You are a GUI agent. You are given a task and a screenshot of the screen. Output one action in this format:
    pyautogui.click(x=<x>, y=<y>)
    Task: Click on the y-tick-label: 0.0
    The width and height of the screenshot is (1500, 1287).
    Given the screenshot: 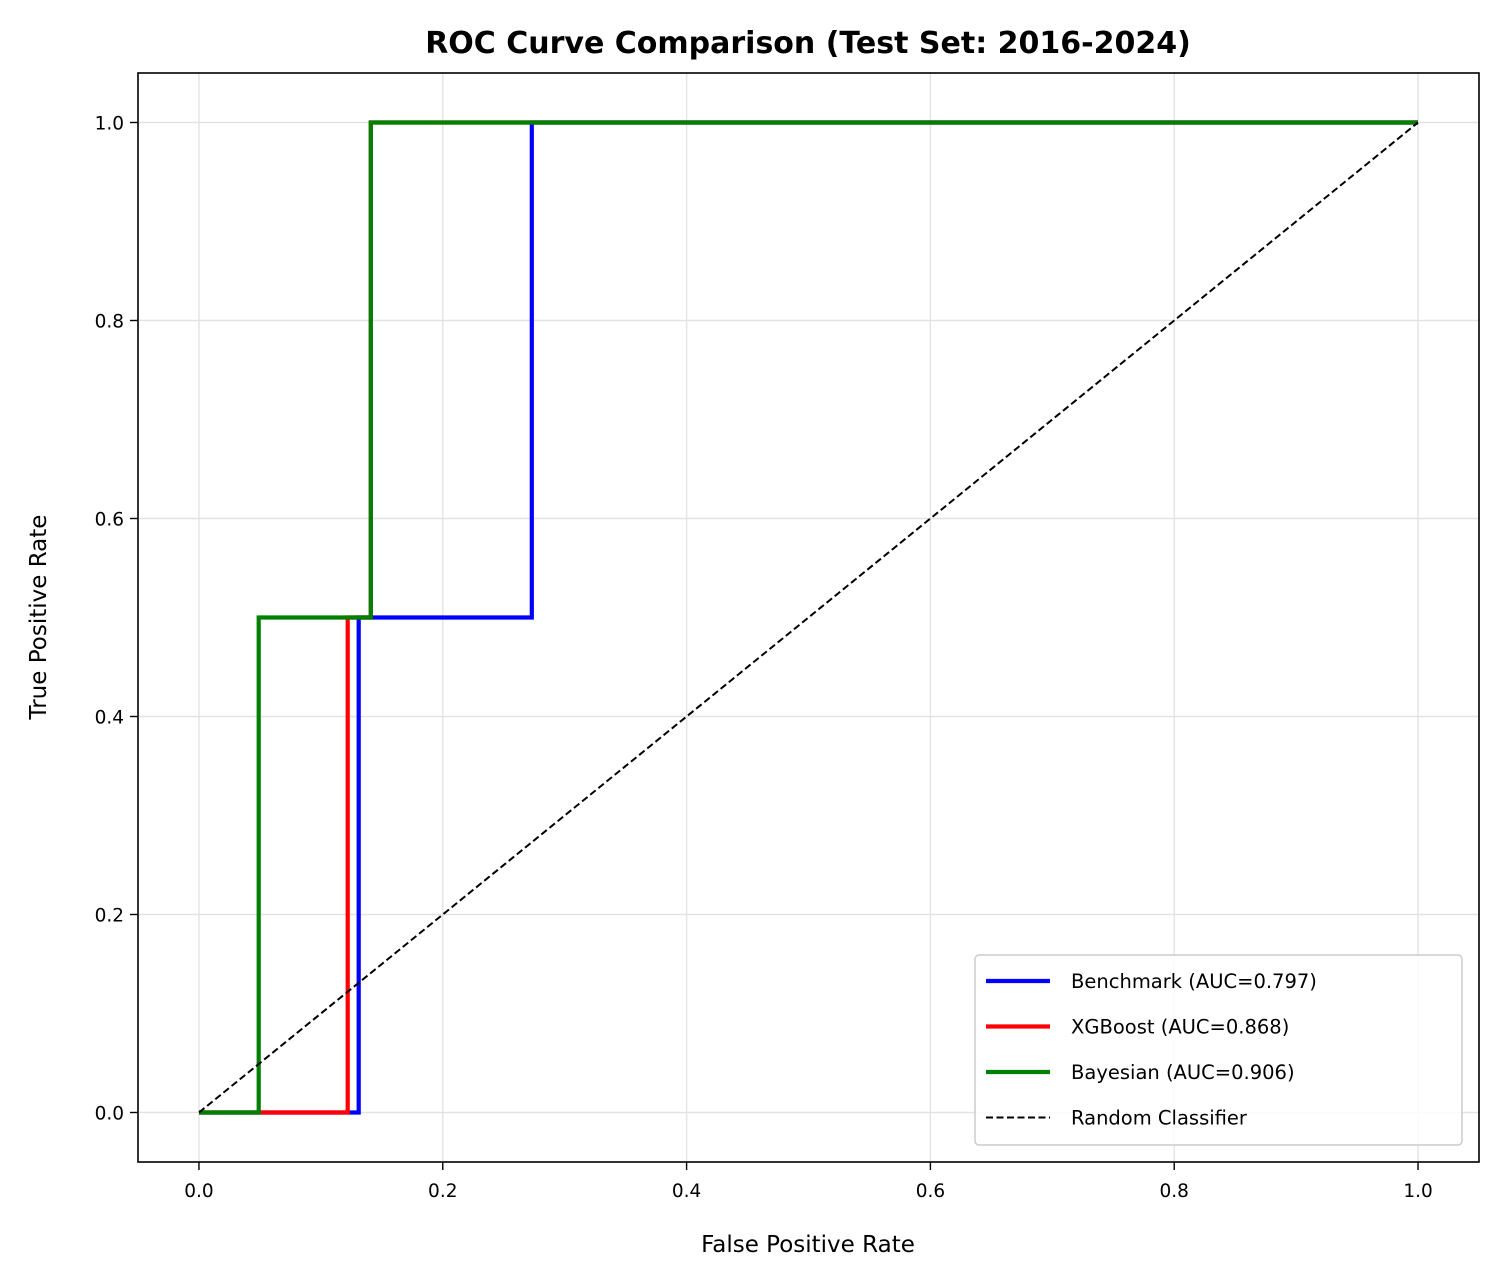 What is the action you would take?
    pyautogui.click(x=109, y=1114)
    